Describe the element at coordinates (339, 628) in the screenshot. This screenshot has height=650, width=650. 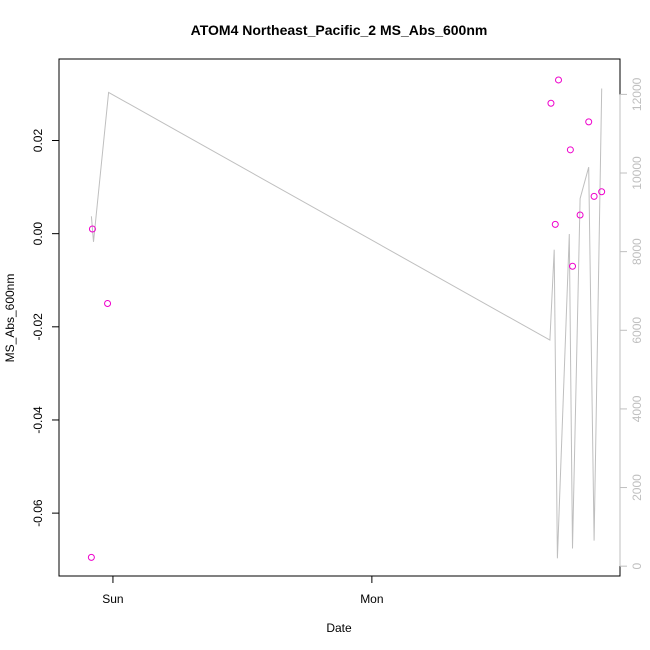
I see `x-axis-label: Date` at that location.